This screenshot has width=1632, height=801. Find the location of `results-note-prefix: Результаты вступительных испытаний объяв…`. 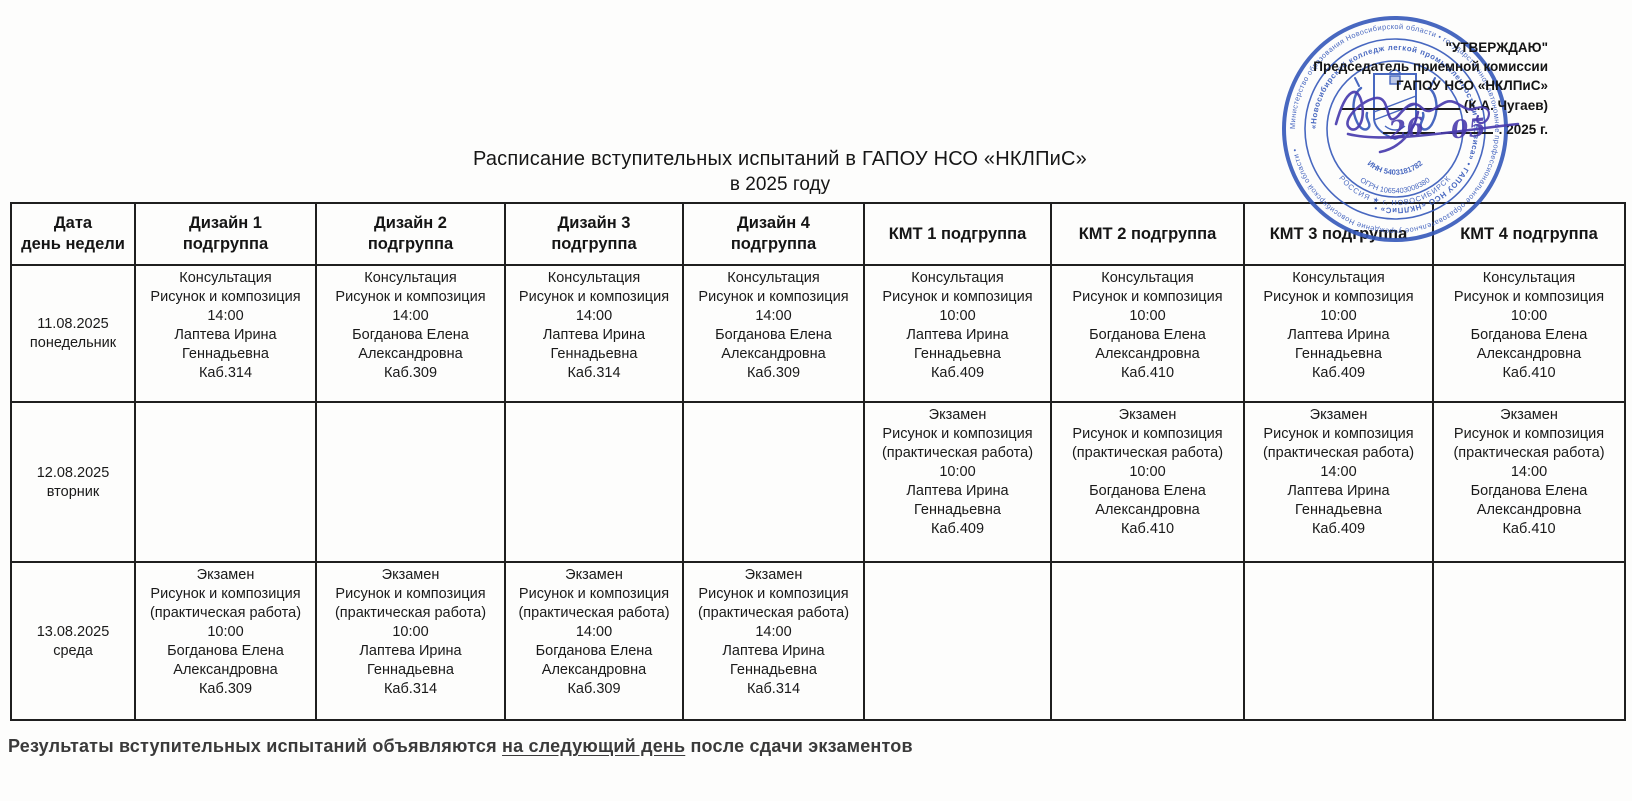

results-note-prefix: Результаты вступительных испытаний объяв… is located at coordinates (255, 746).